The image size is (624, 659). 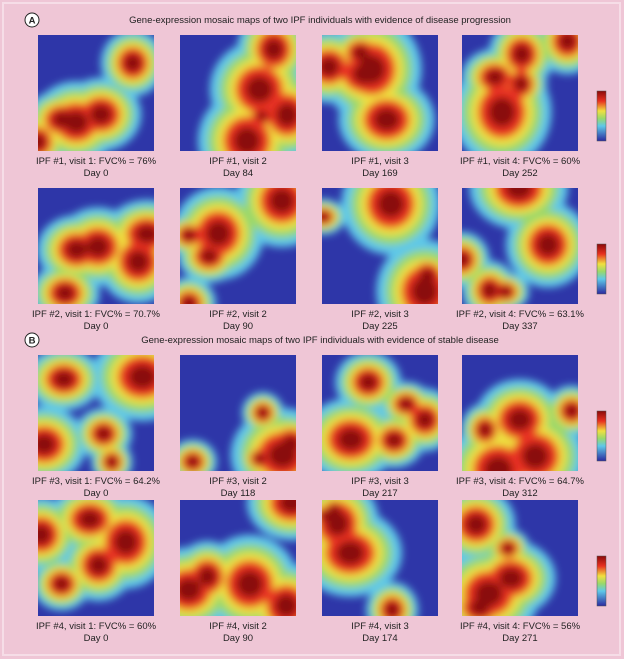 I want to click on colorbar, so click(x=601, y=581).